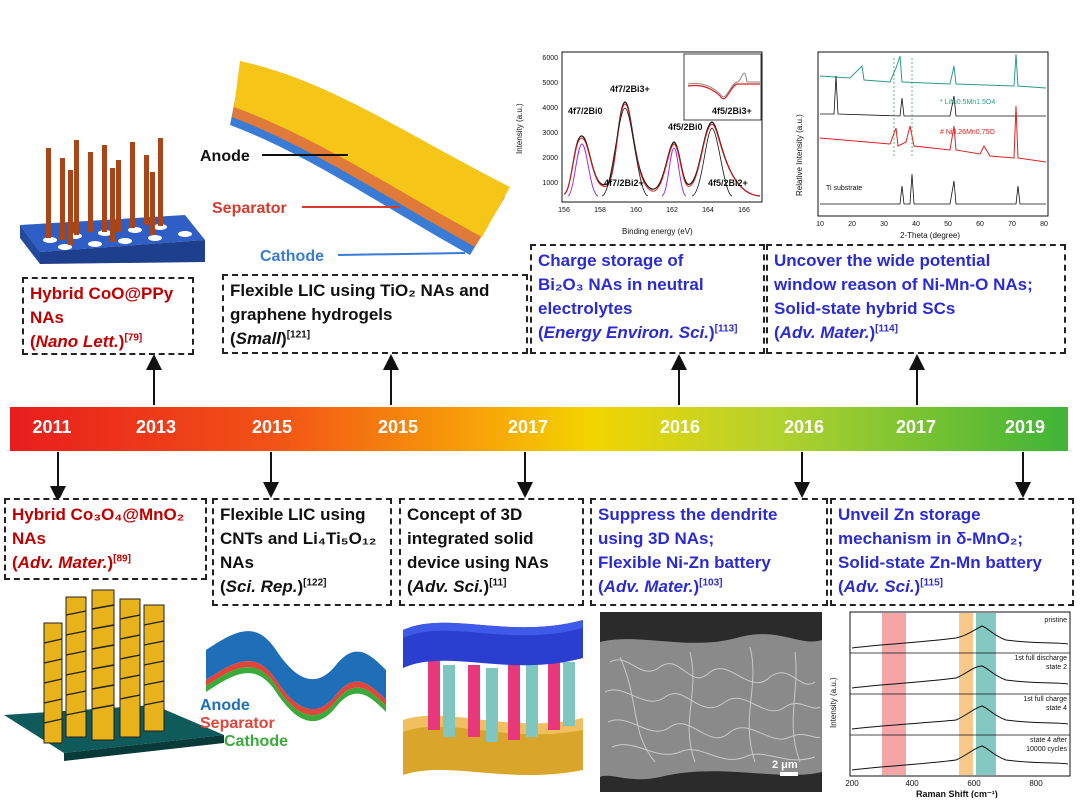  What do you see at coordinates (1056, 667) in the screenshot?
I see `raman-trace-label: state 2` at bounding box center [1056, 667].